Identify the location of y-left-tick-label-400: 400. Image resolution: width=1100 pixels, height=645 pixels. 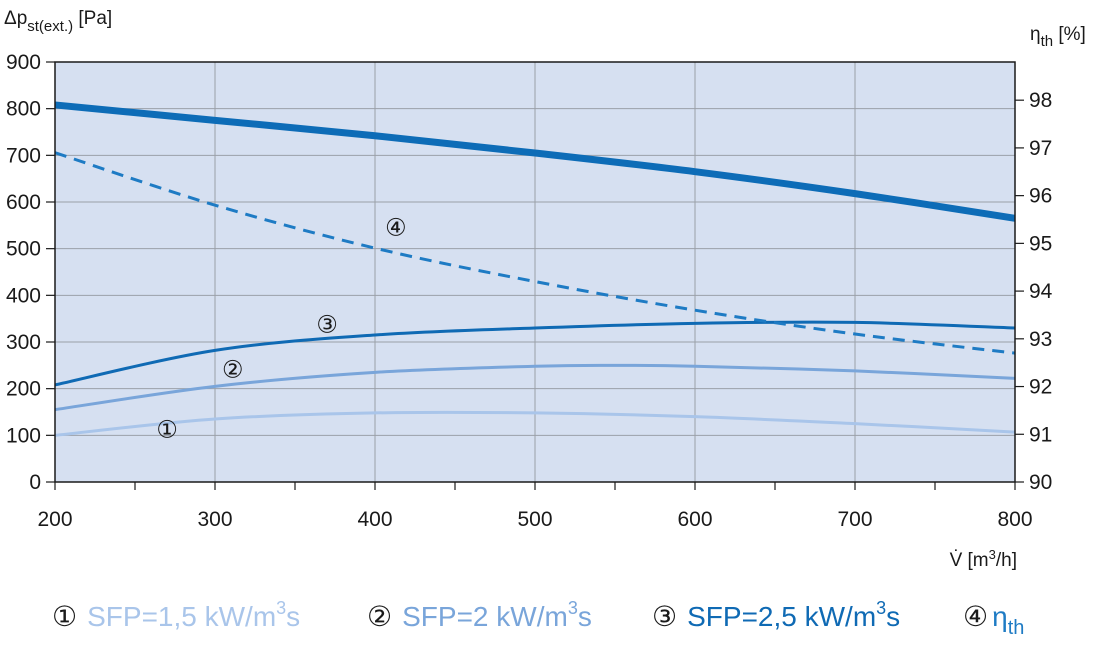
(23, 295).